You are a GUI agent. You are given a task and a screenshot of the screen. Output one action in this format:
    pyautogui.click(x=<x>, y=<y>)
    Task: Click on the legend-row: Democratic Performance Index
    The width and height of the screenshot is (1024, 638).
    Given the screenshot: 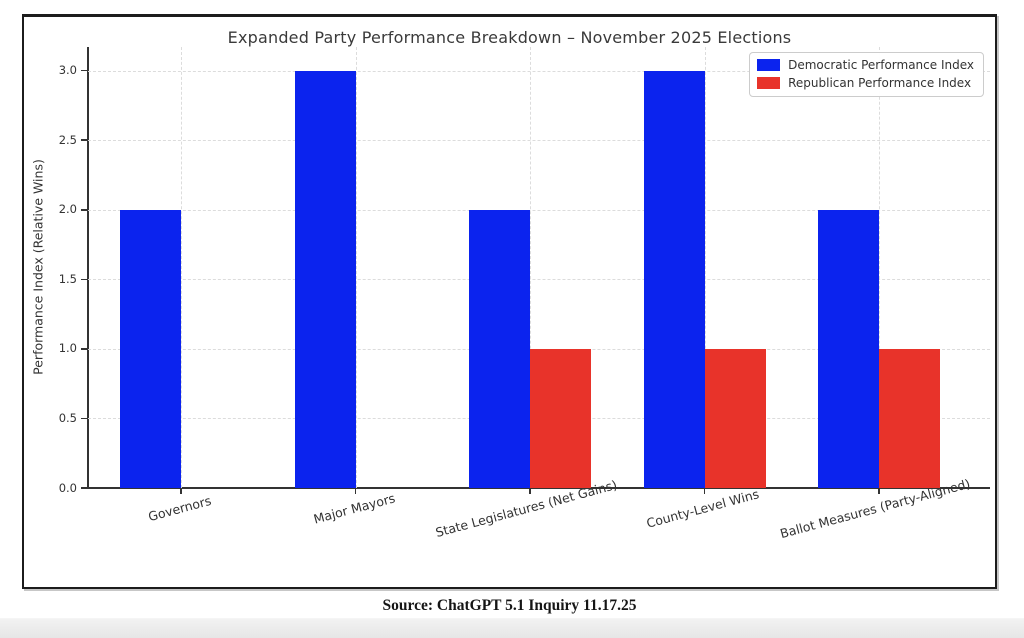 What is the action you would take?
    pyautogui.click(x=865, y=65)
    